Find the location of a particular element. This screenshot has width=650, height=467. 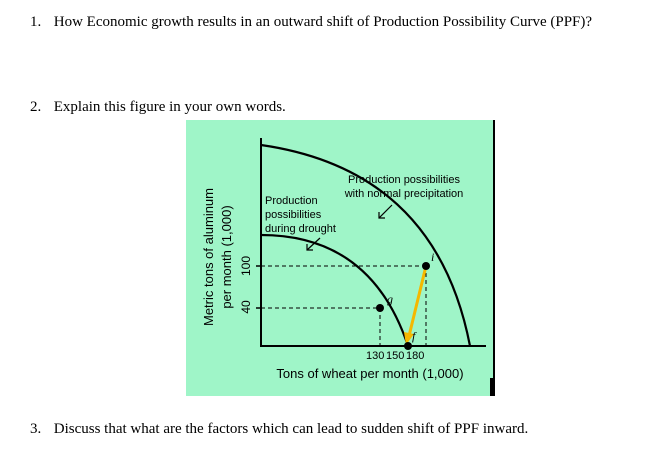

normal-label-pointer-head is located at coordinates (381, 215).